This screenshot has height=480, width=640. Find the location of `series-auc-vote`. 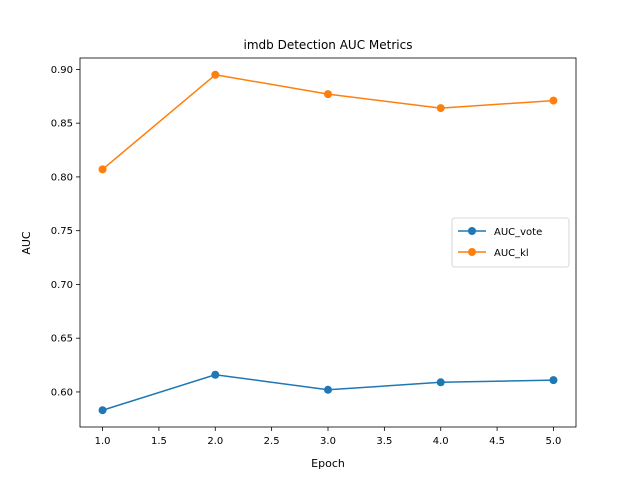

series-auc-vote is located at coordinates (328, 392).